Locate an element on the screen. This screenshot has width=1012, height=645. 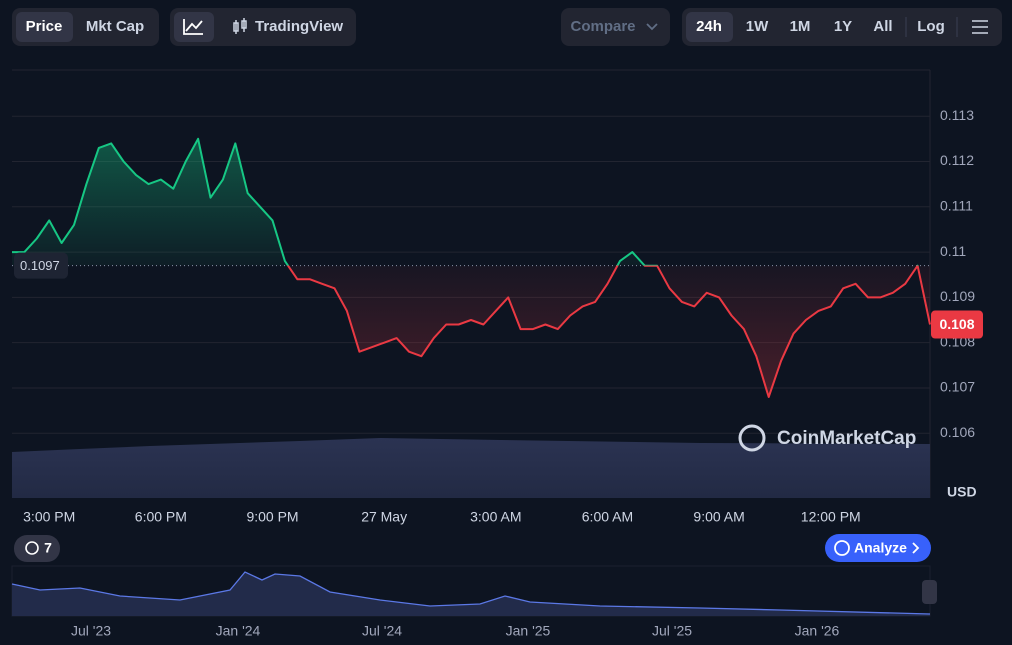
compare-button is located at coordinates (615, 27).